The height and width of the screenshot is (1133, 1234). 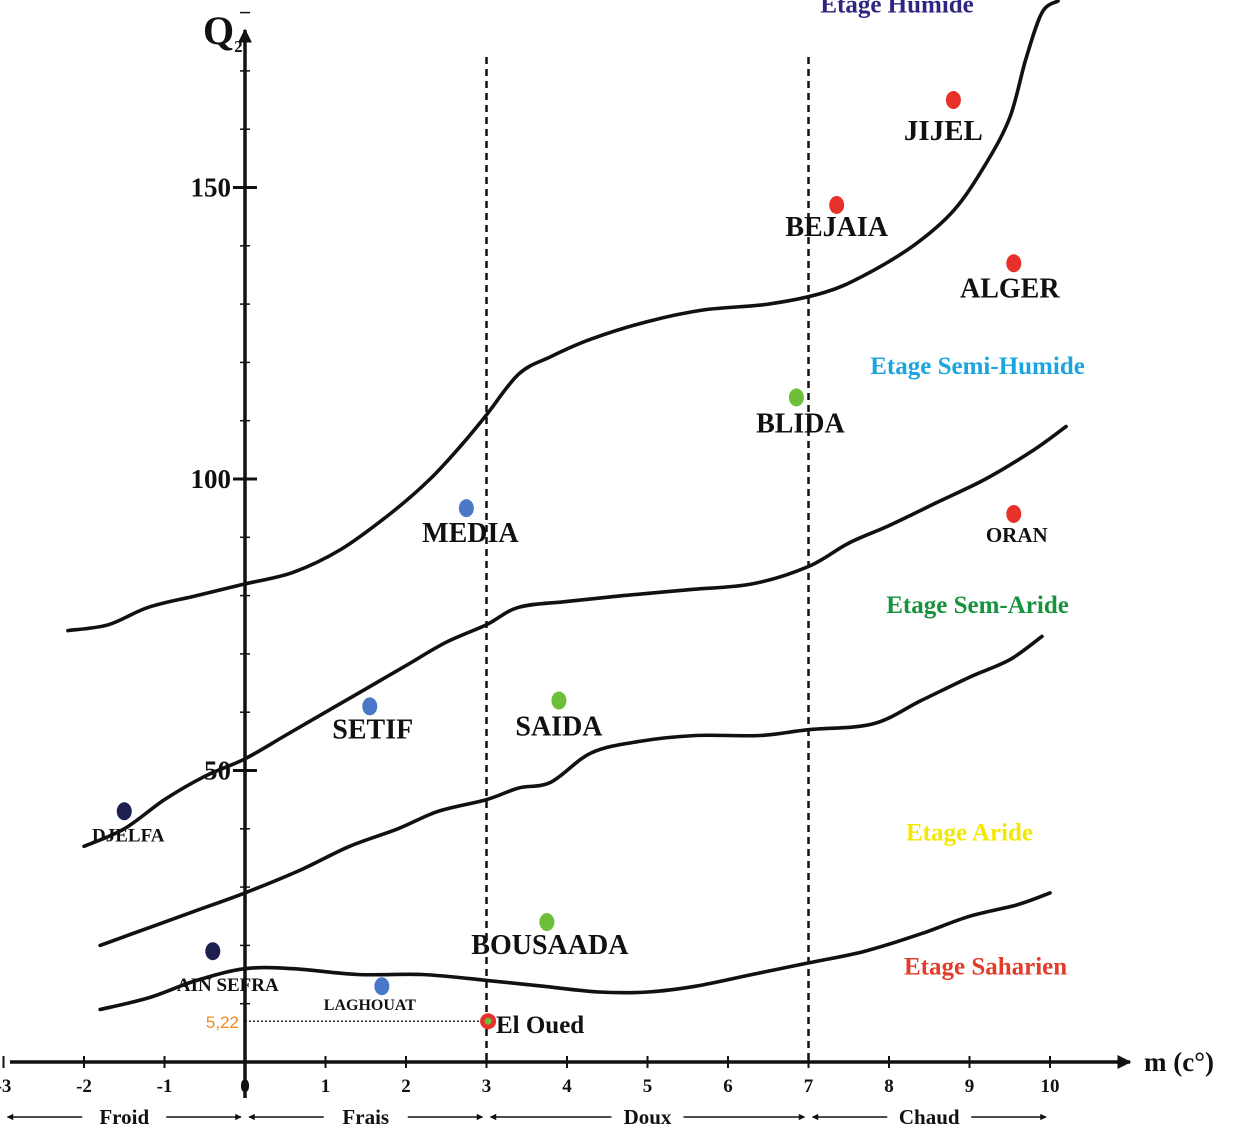 What do you see at coordinates (970, 1086) in the screenshot?
I see `x-tick-label-9: 9` at bounding box center [970, 1086].